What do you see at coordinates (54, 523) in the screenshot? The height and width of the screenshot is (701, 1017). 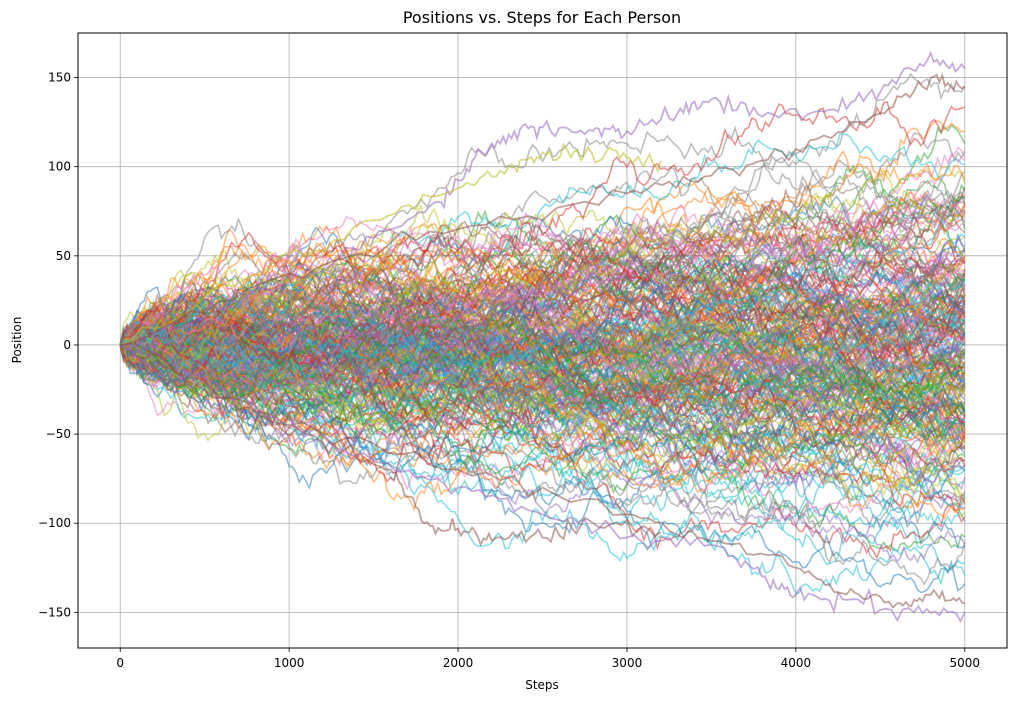 I see `y-tick-label: −100` at bounding box center [54, 523].